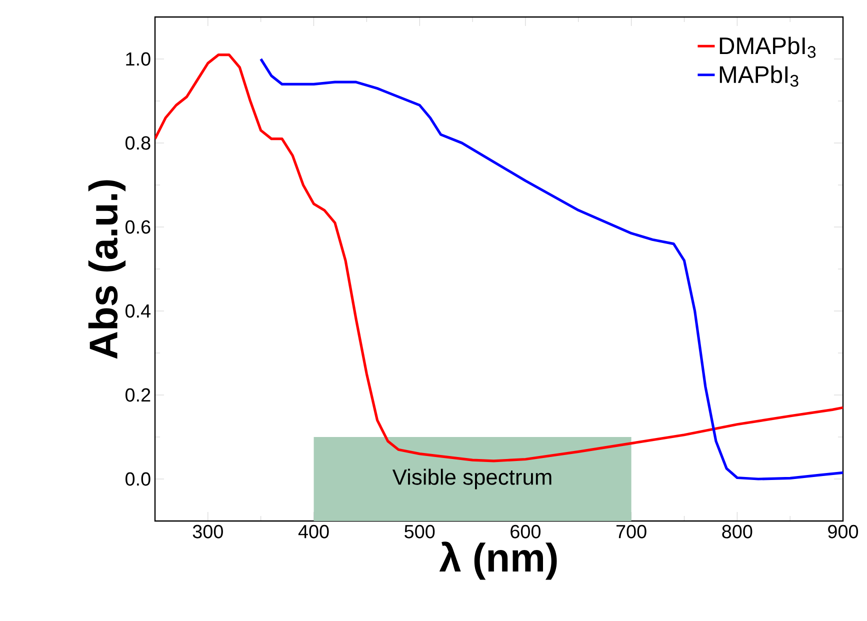 The width and height of the screenshot is (867, 621). I want to click on x-tick-label: 500, so click(419, 531).